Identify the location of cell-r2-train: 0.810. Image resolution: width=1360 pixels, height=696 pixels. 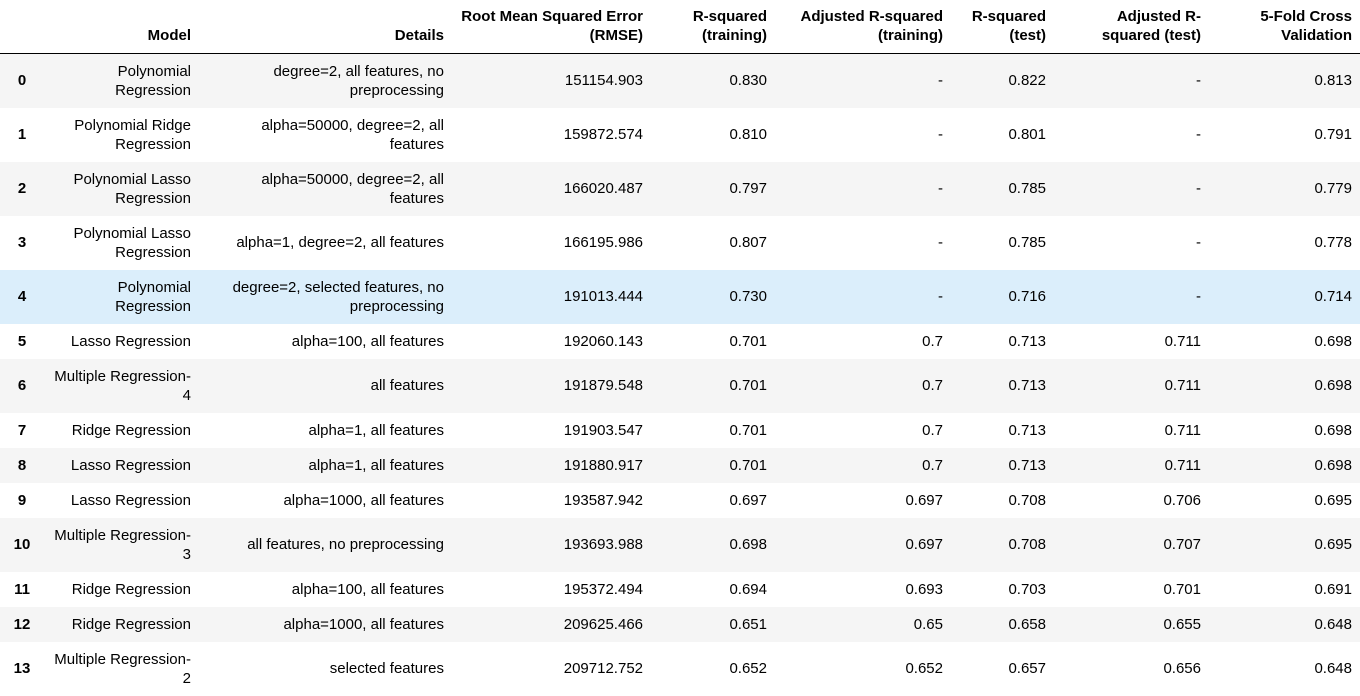
(748, 134).